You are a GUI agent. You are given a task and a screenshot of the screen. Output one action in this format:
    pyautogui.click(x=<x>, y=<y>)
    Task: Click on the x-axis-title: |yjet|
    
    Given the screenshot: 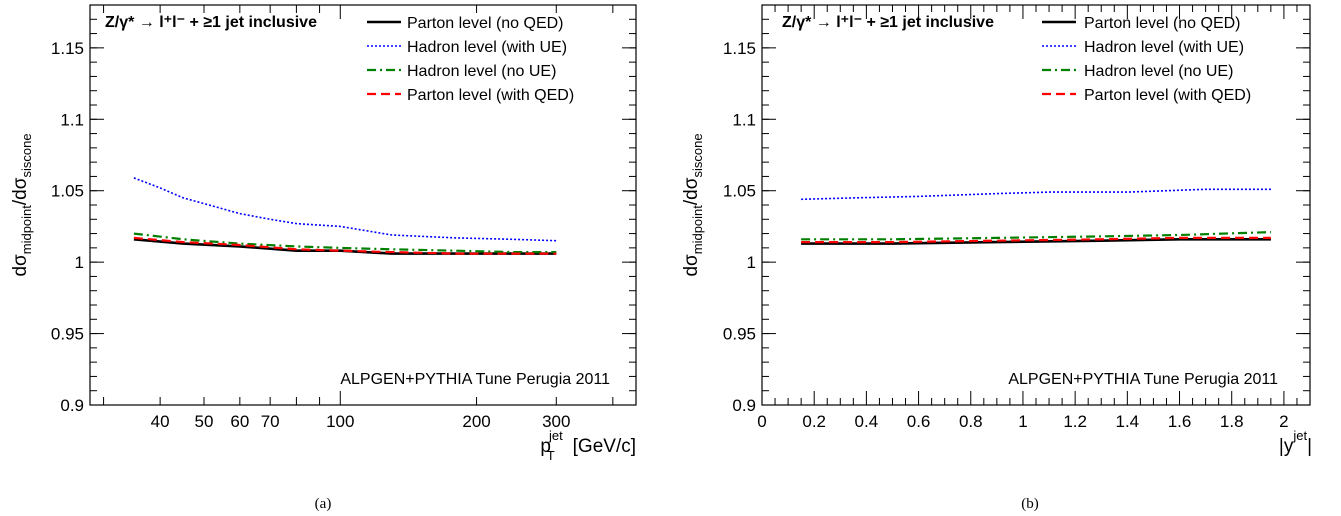 What is the action you would take?
    pyautogui.click(x=1295, y=442)
    